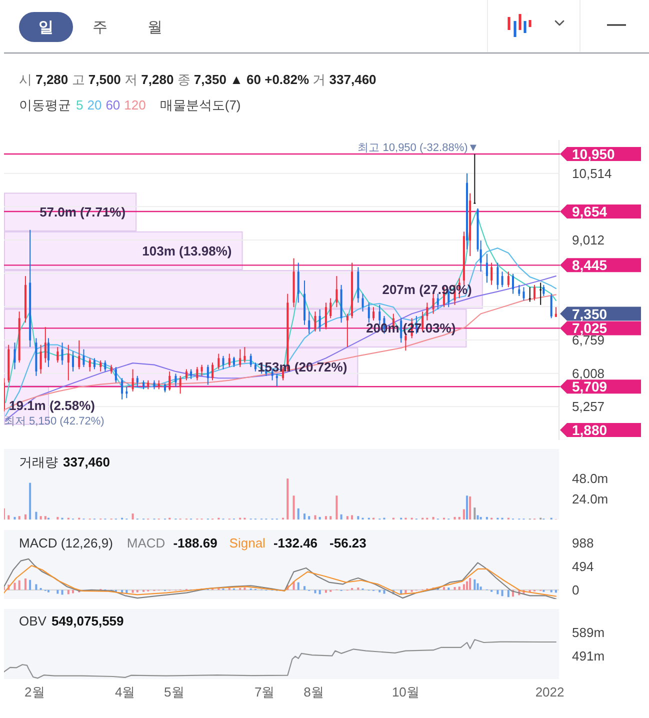 The width and height of the screenshot is (649, 718). What do you see at coordinates (590, 499) in the screenshot?
I see `y-tick-label: 24.0m` at bounding box center [590, 499].